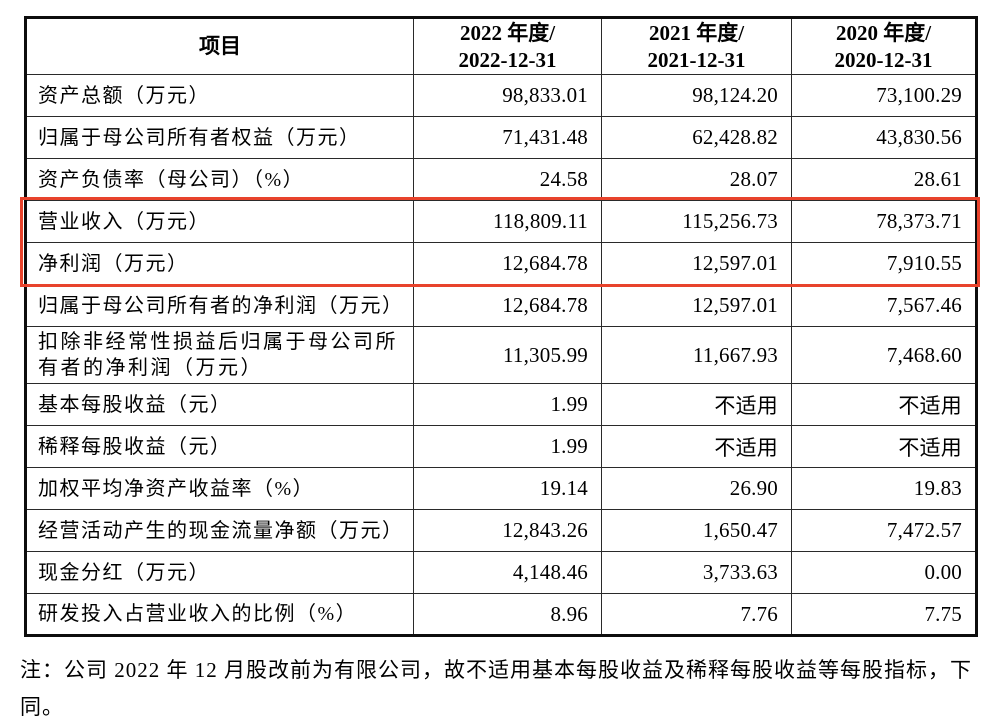  I want to click on value-cell: 7,567.46, so click(884, 305).